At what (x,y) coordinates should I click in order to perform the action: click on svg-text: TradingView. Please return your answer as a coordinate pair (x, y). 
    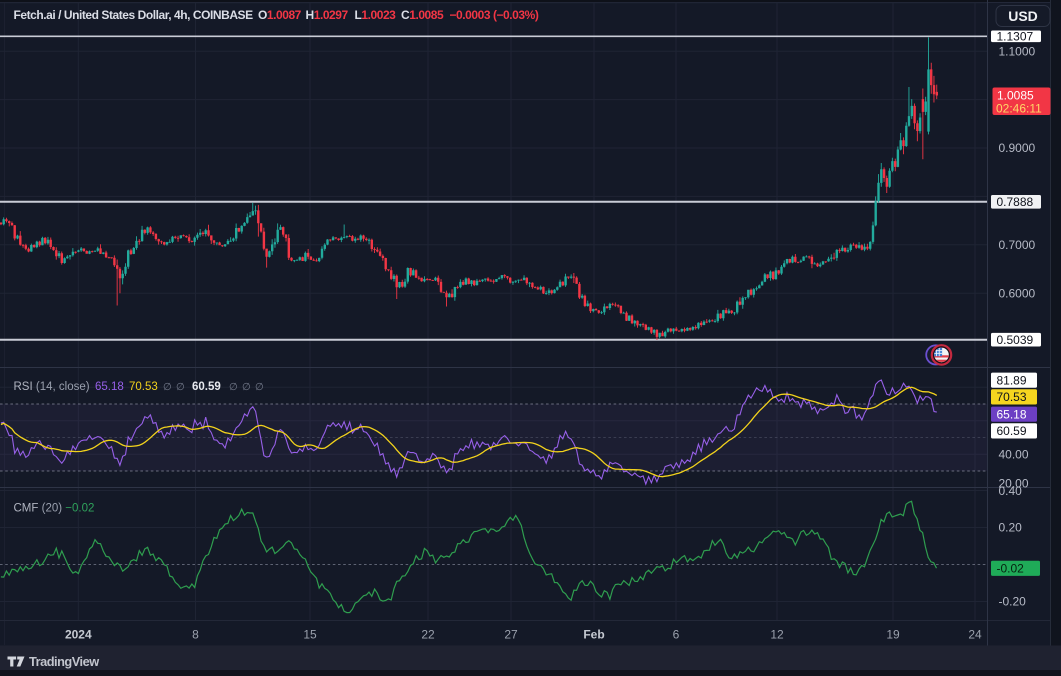
    Looking at the image, I should click on (64, 661).